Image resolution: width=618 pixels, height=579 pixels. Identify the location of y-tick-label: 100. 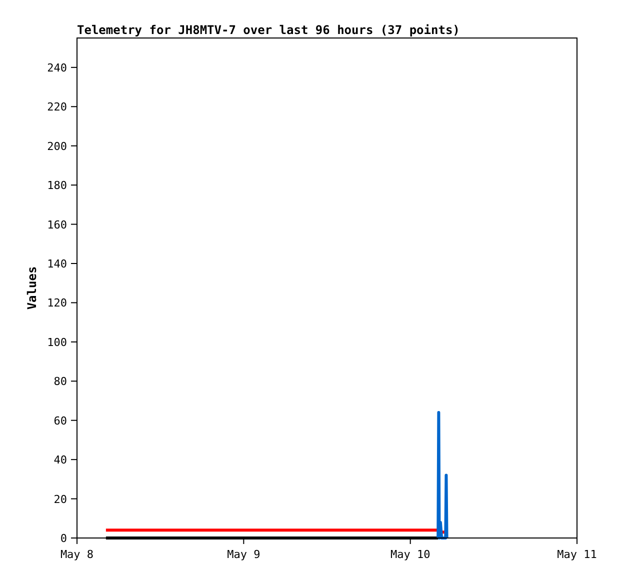
(57, 342).